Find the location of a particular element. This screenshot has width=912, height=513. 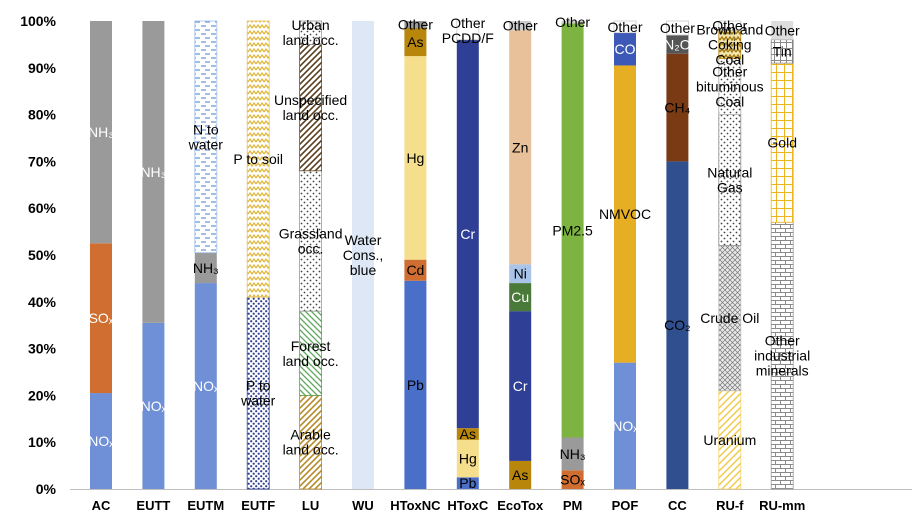

segment-label: Other industrial minerals is located at coordinates (782, 356).